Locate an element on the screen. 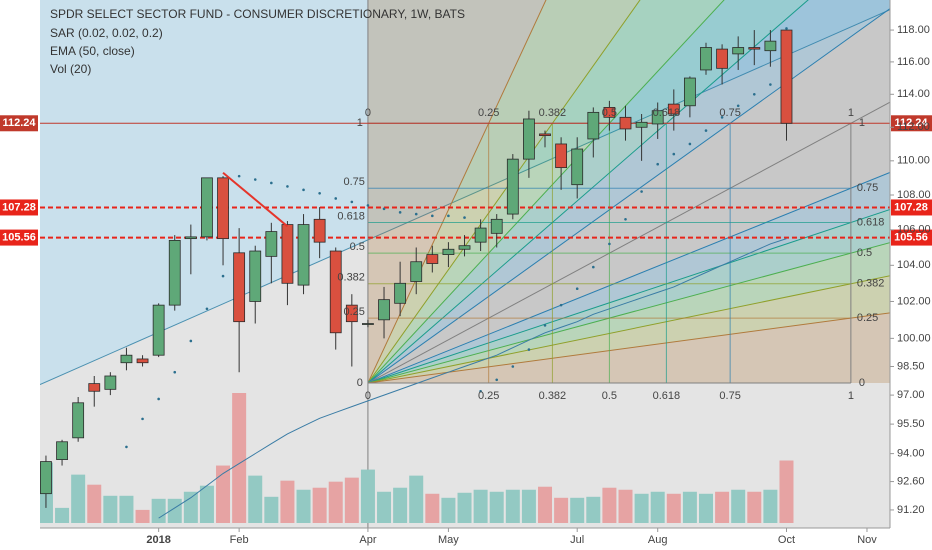  trendline is located at coordinates (255, 199).